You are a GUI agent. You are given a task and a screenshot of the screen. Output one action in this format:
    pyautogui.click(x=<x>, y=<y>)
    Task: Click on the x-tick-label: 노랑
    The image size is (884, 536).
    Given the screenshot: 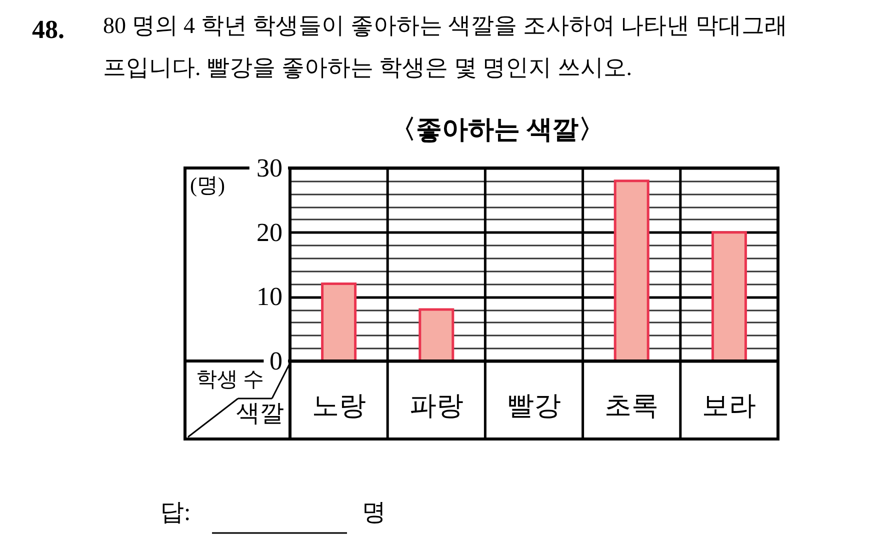 What is the action you would take?
    pyautogui.click(x=339, y=405)
    